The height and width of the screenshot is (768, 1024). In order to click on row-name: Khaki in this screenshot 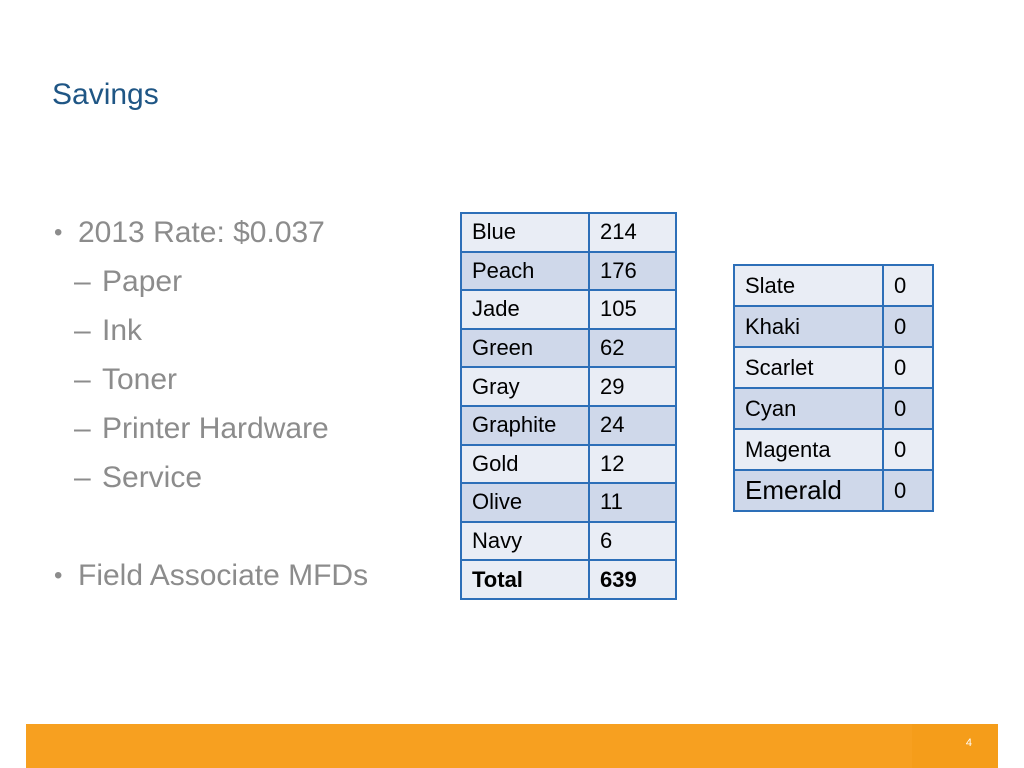, I will do `click(808, 326)`.